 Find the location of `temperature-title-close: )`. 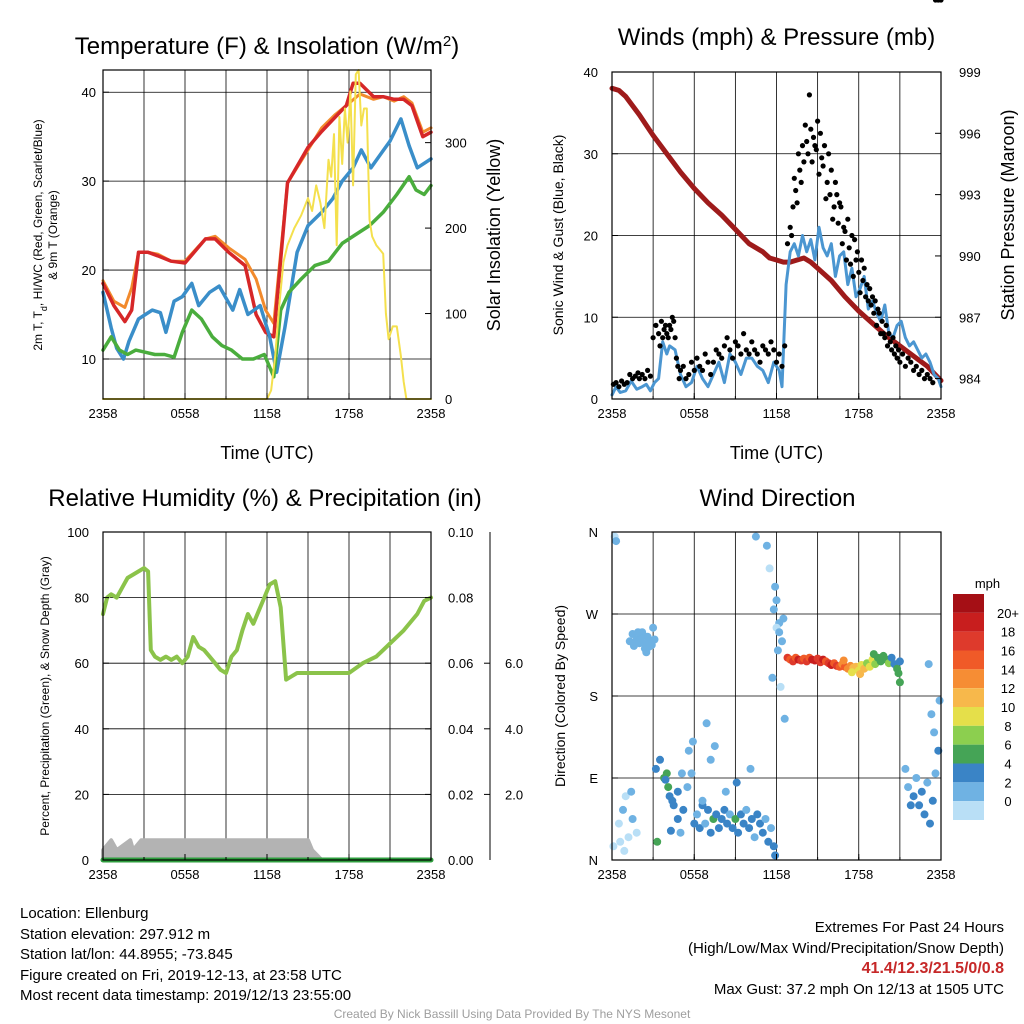

temperature-title-close: ) is located at coordinates (455, 46).